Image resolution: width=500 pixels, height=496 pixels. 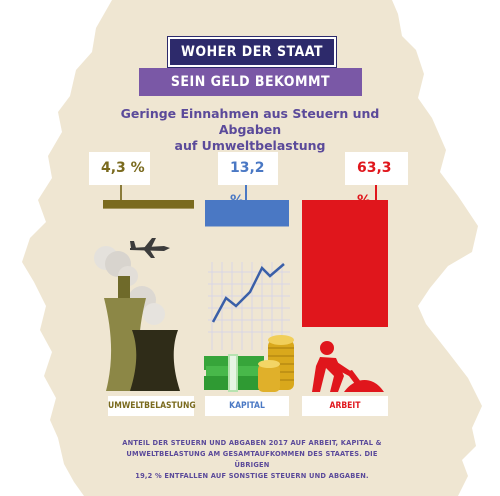 What do you see at coordinates (150, 248) in the screenshot?
I see `airplane-icon` at bounding box center [150, 248].